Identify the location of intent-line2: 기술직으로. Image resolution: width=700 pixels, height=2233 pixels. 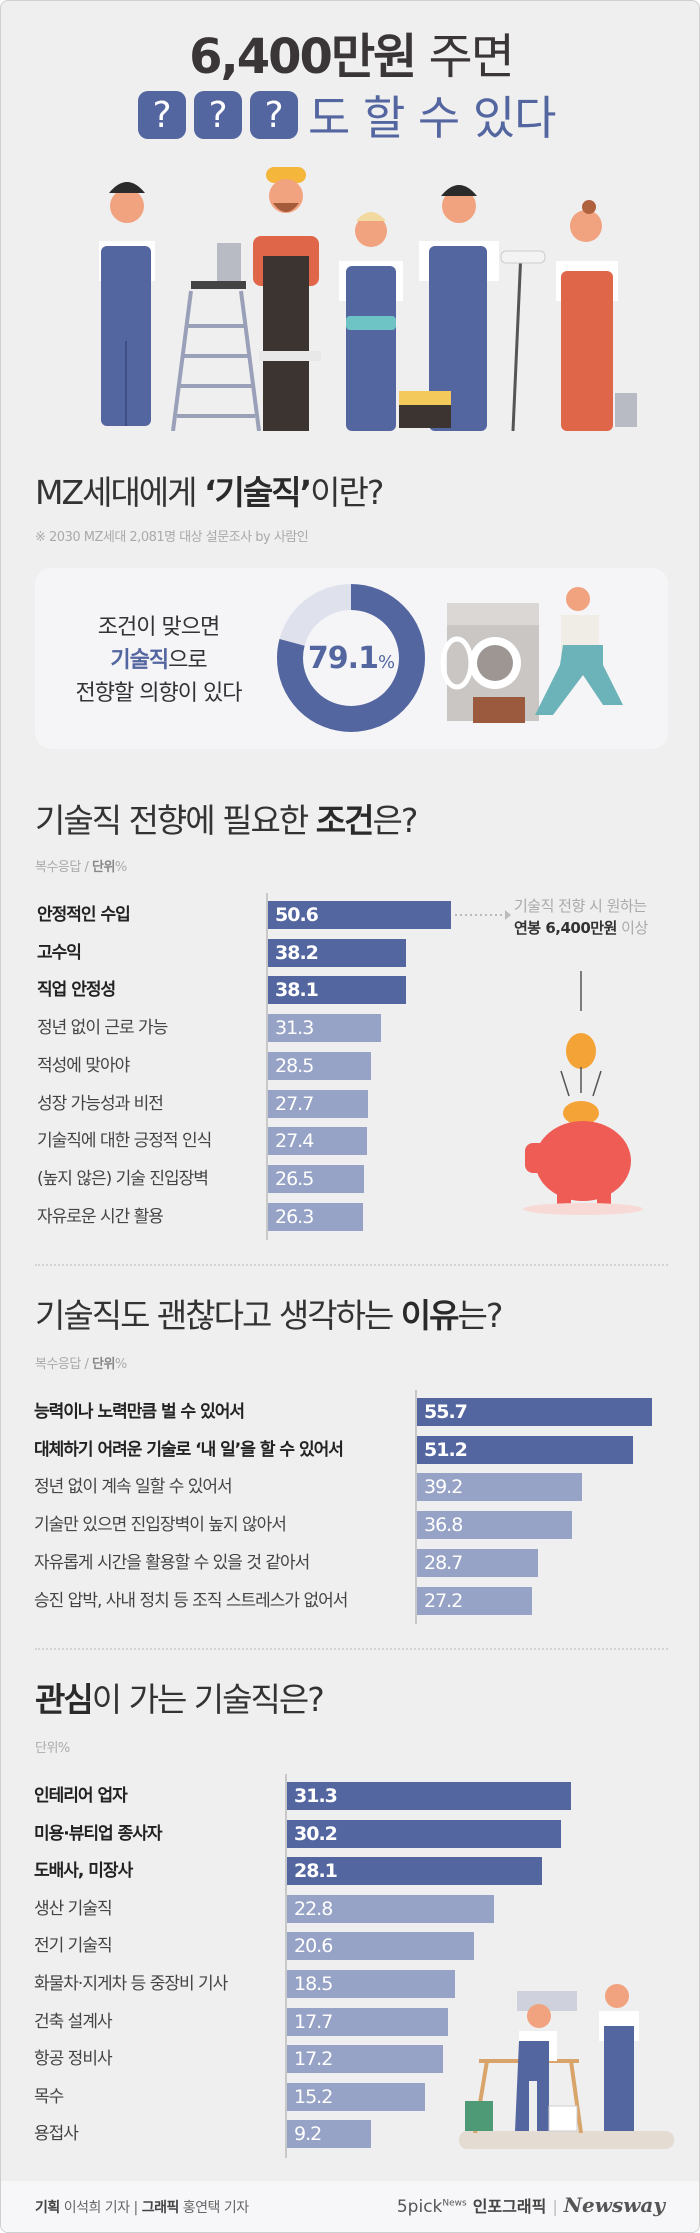
(158, 660).